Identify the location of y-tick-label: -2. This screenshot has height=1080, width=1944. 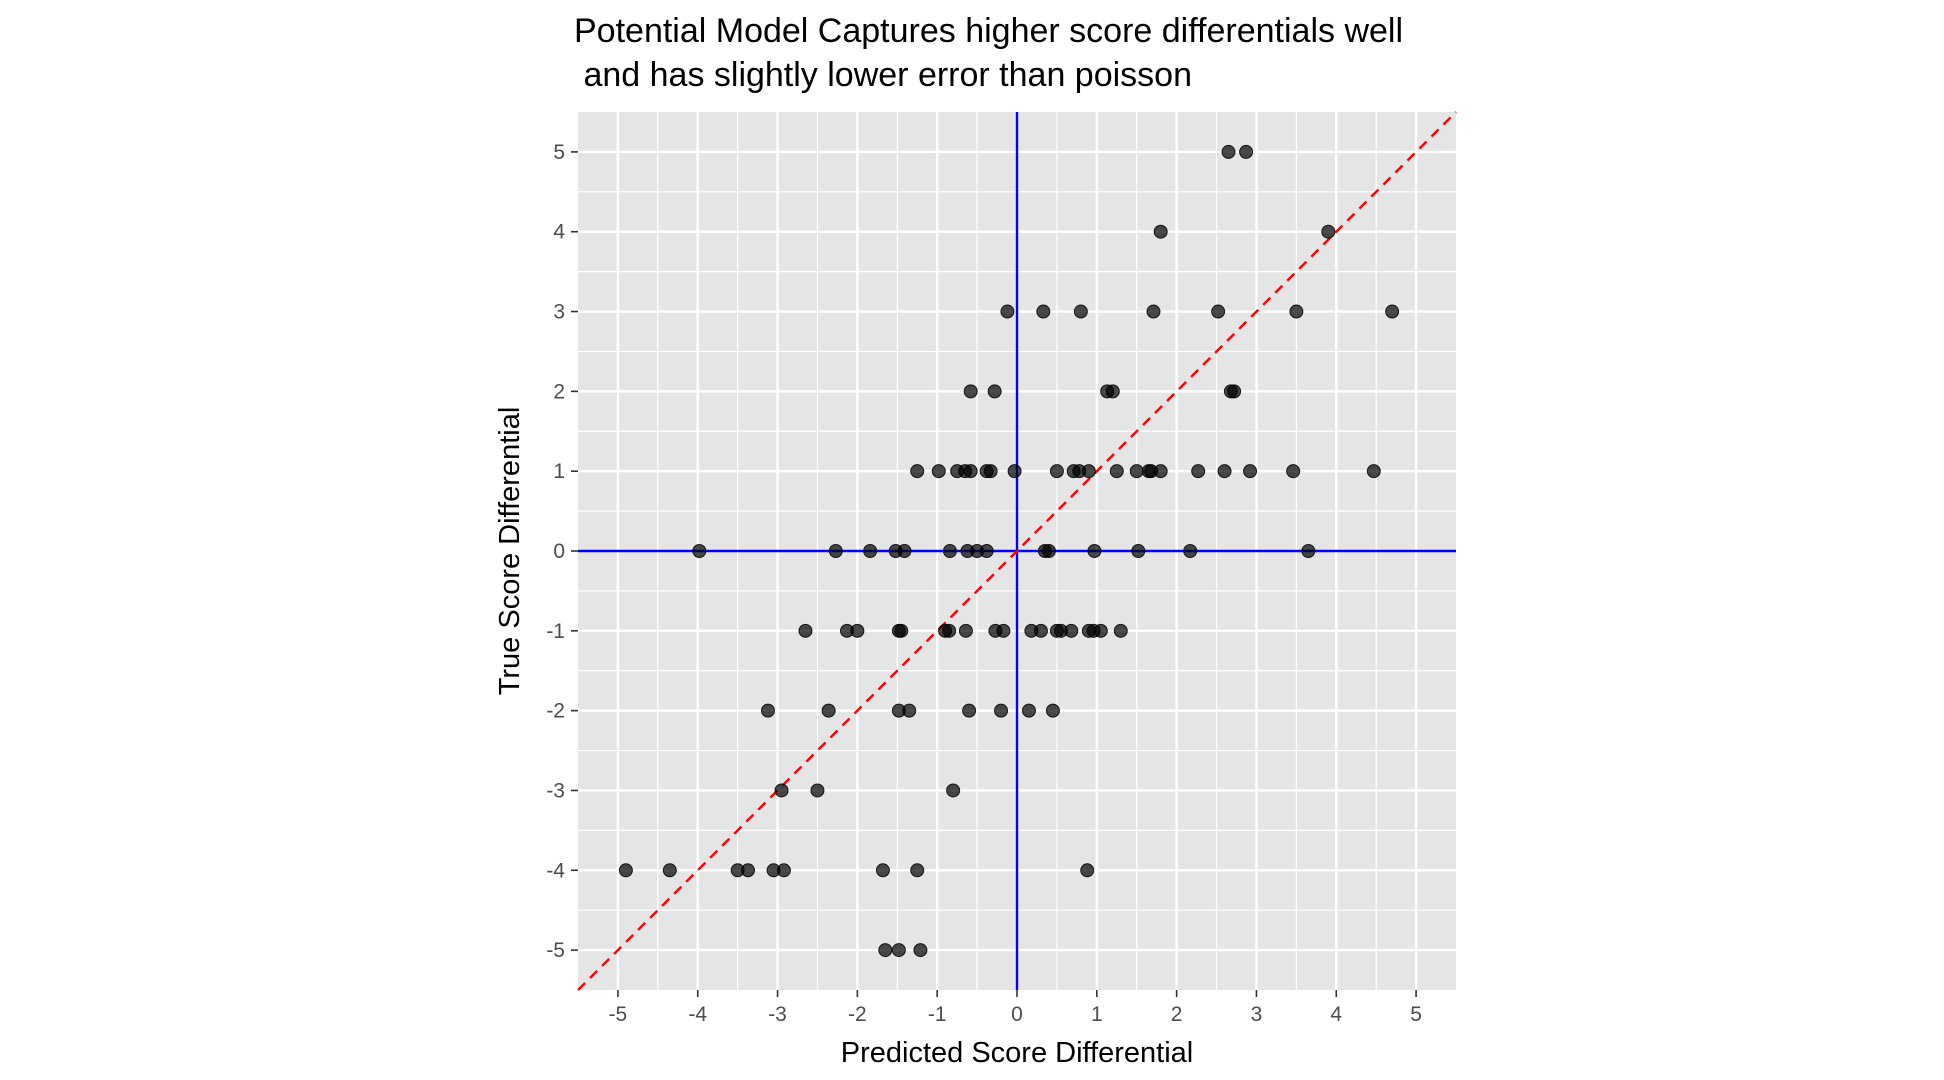
(555, 711).